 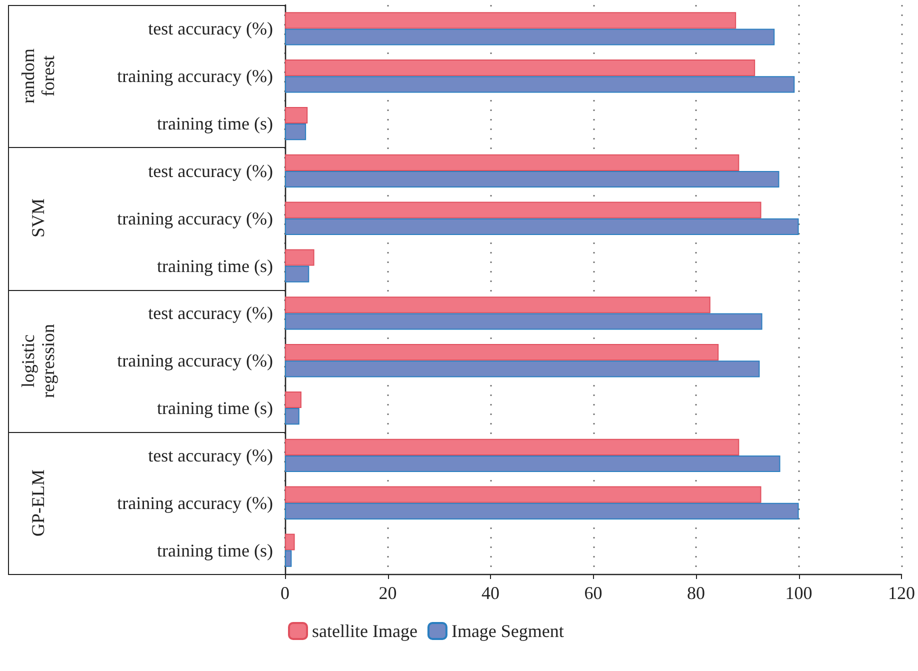 I want to click on x-tick-label: 20, so click(x=387, y=593).